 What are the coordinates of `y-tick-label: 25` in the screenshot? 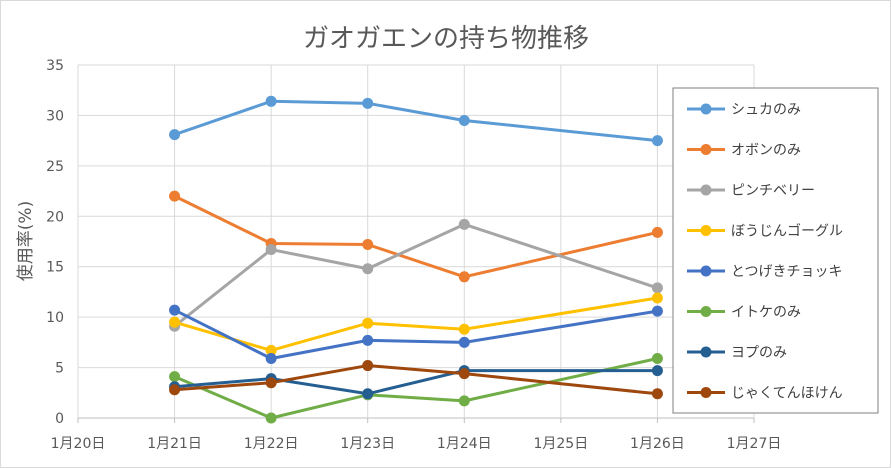 It's located at (55, 167).